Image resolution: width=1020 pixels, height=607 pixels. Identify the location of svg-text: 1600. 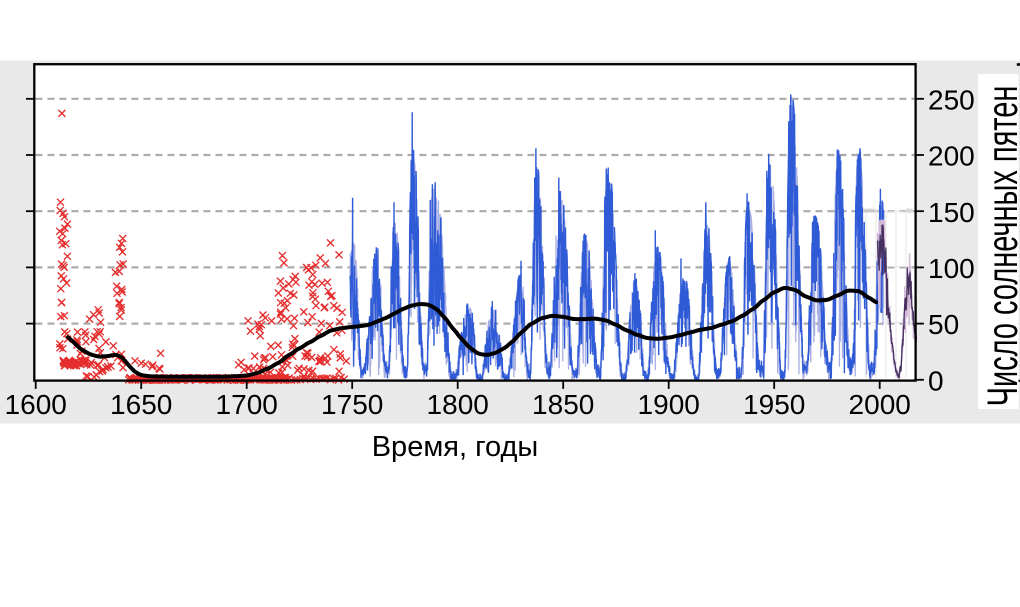
(36, 404).